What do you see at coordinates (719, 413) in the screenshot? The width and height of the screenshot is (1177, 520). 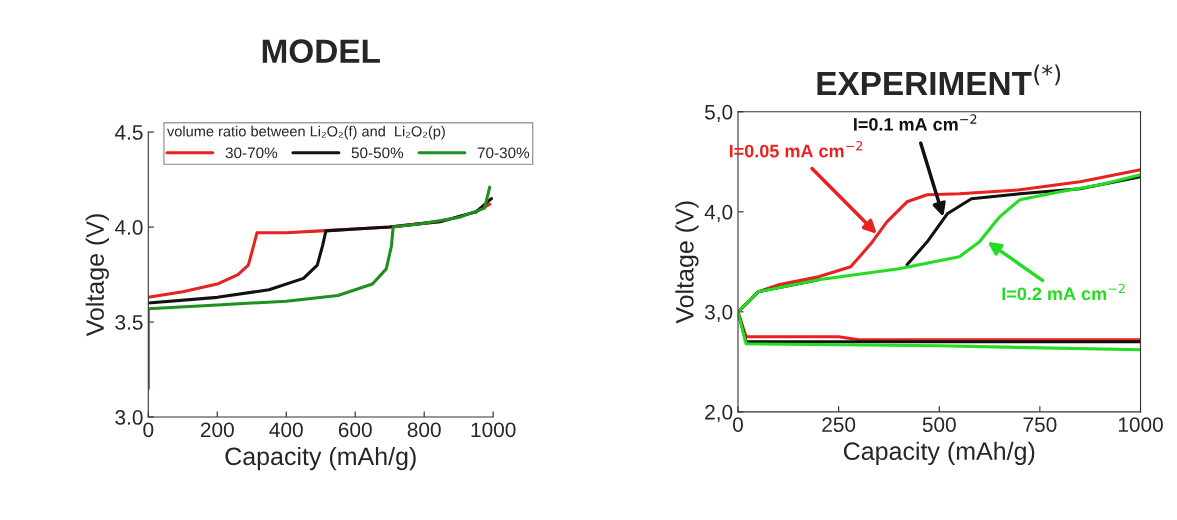 I see `y-tick-label: 2,0` at bounding box center [719, 413].